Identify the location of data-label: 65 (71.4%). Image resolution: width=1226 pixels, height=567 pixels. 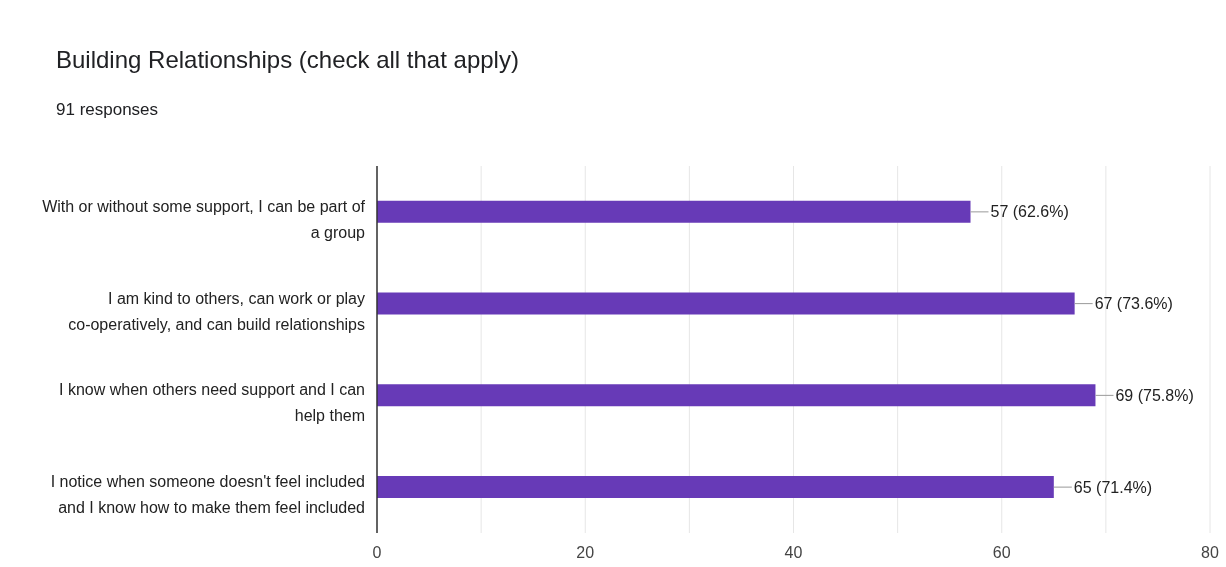
(1113, 487).